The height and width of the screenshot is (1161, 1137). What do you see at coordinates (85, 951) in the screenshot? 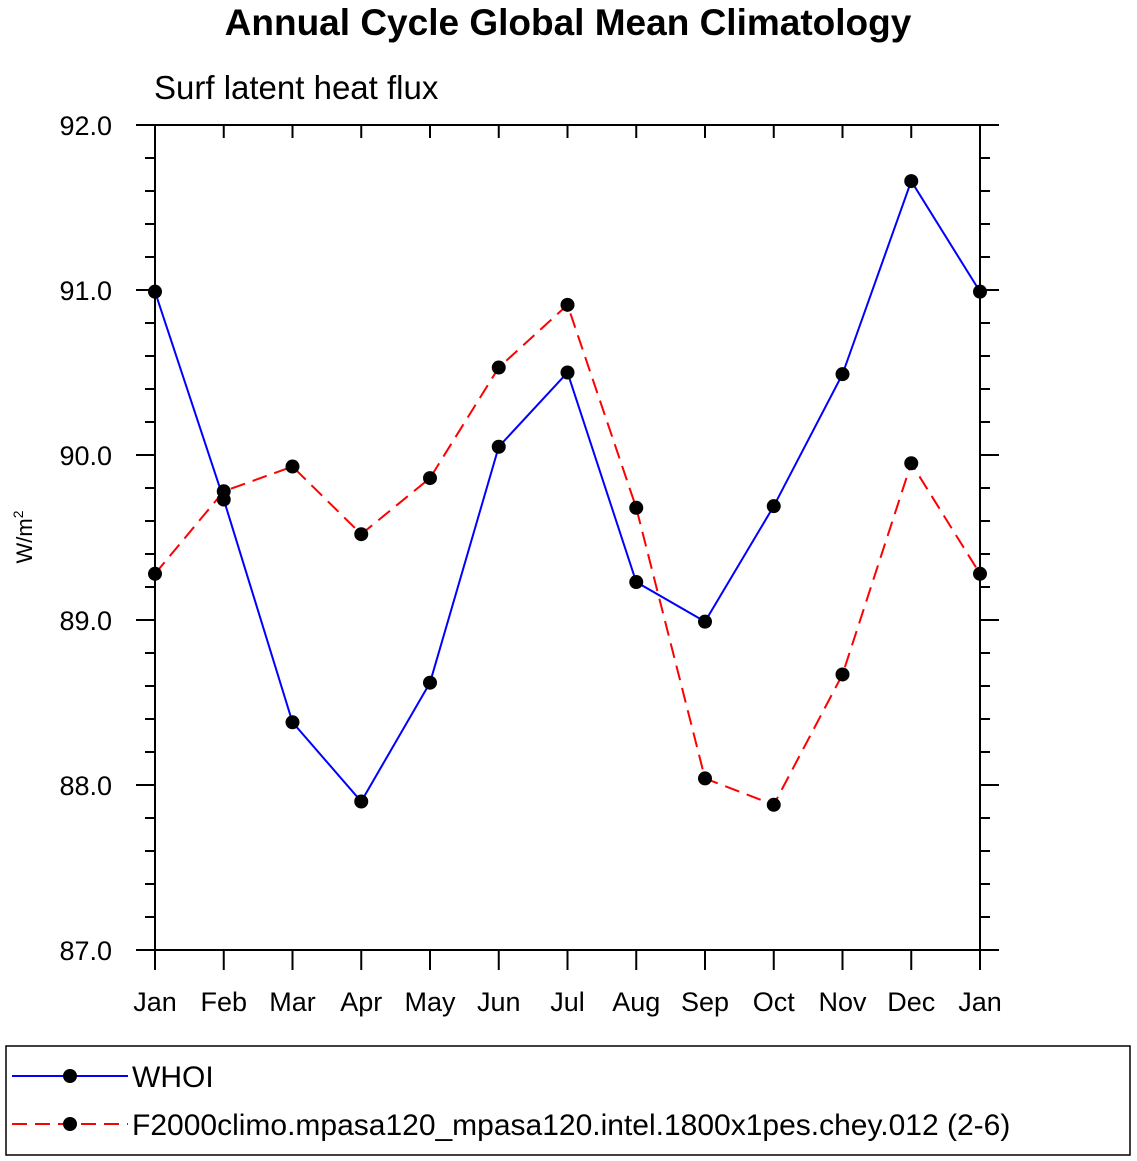
I see `y-tick-label: 87.0` at bounding box center [85, 951].